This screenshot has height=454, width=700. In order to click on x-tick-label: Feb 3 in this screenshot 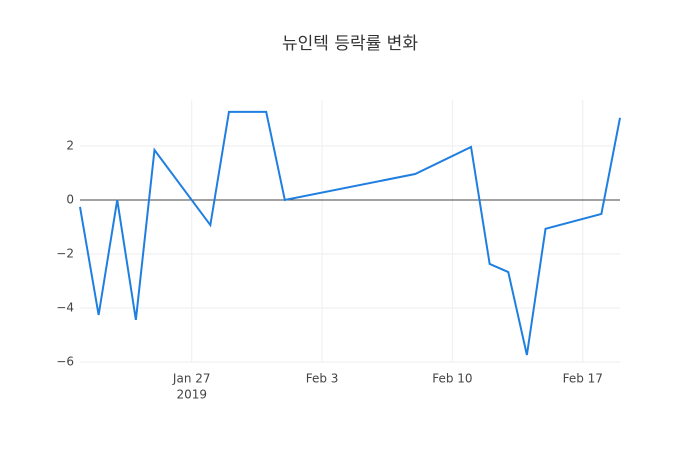, I will do `click(322, 379)`.